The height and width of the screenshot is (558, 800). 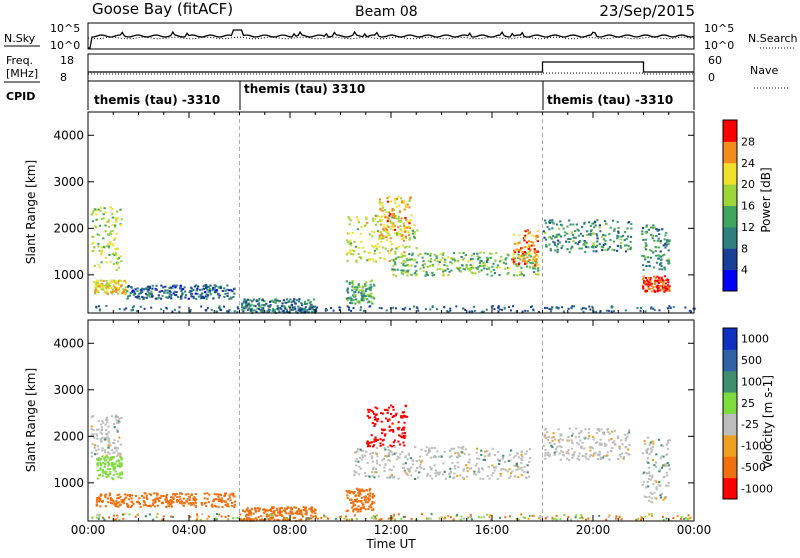 What do you see at coordinates (391, 39) in the screenshot?
I see `noise-sky-trace` at bounding box center [391, 39].